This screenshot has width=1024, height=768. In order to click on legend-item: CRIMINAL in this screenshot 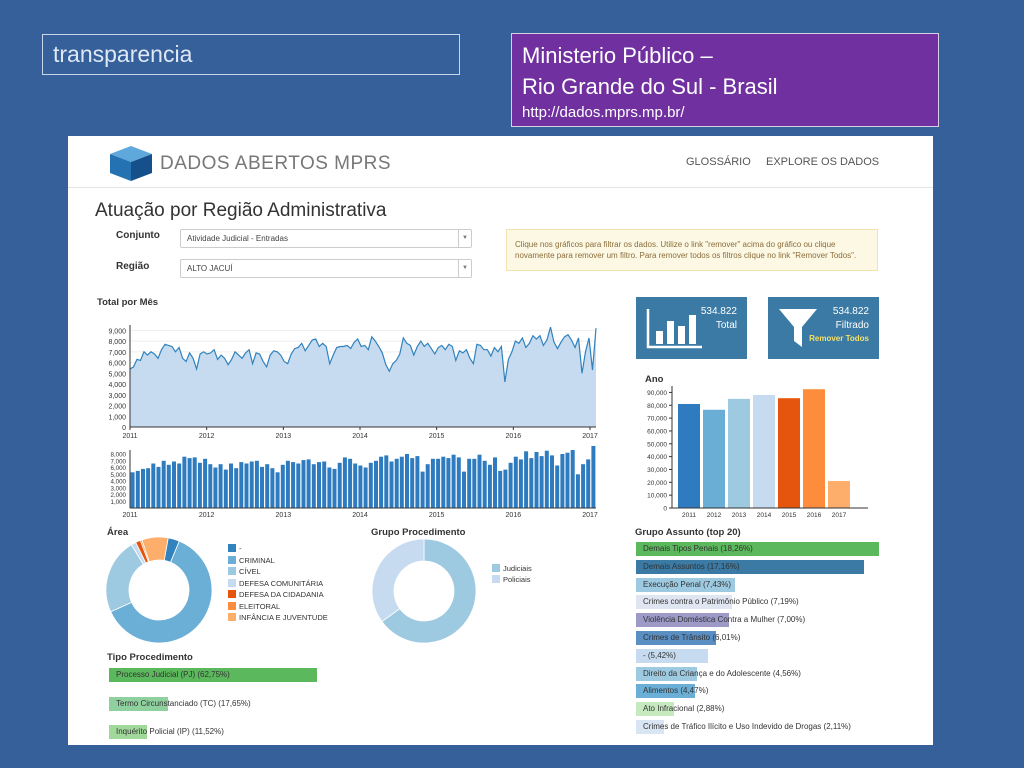, I will do `click(251, 560)`.